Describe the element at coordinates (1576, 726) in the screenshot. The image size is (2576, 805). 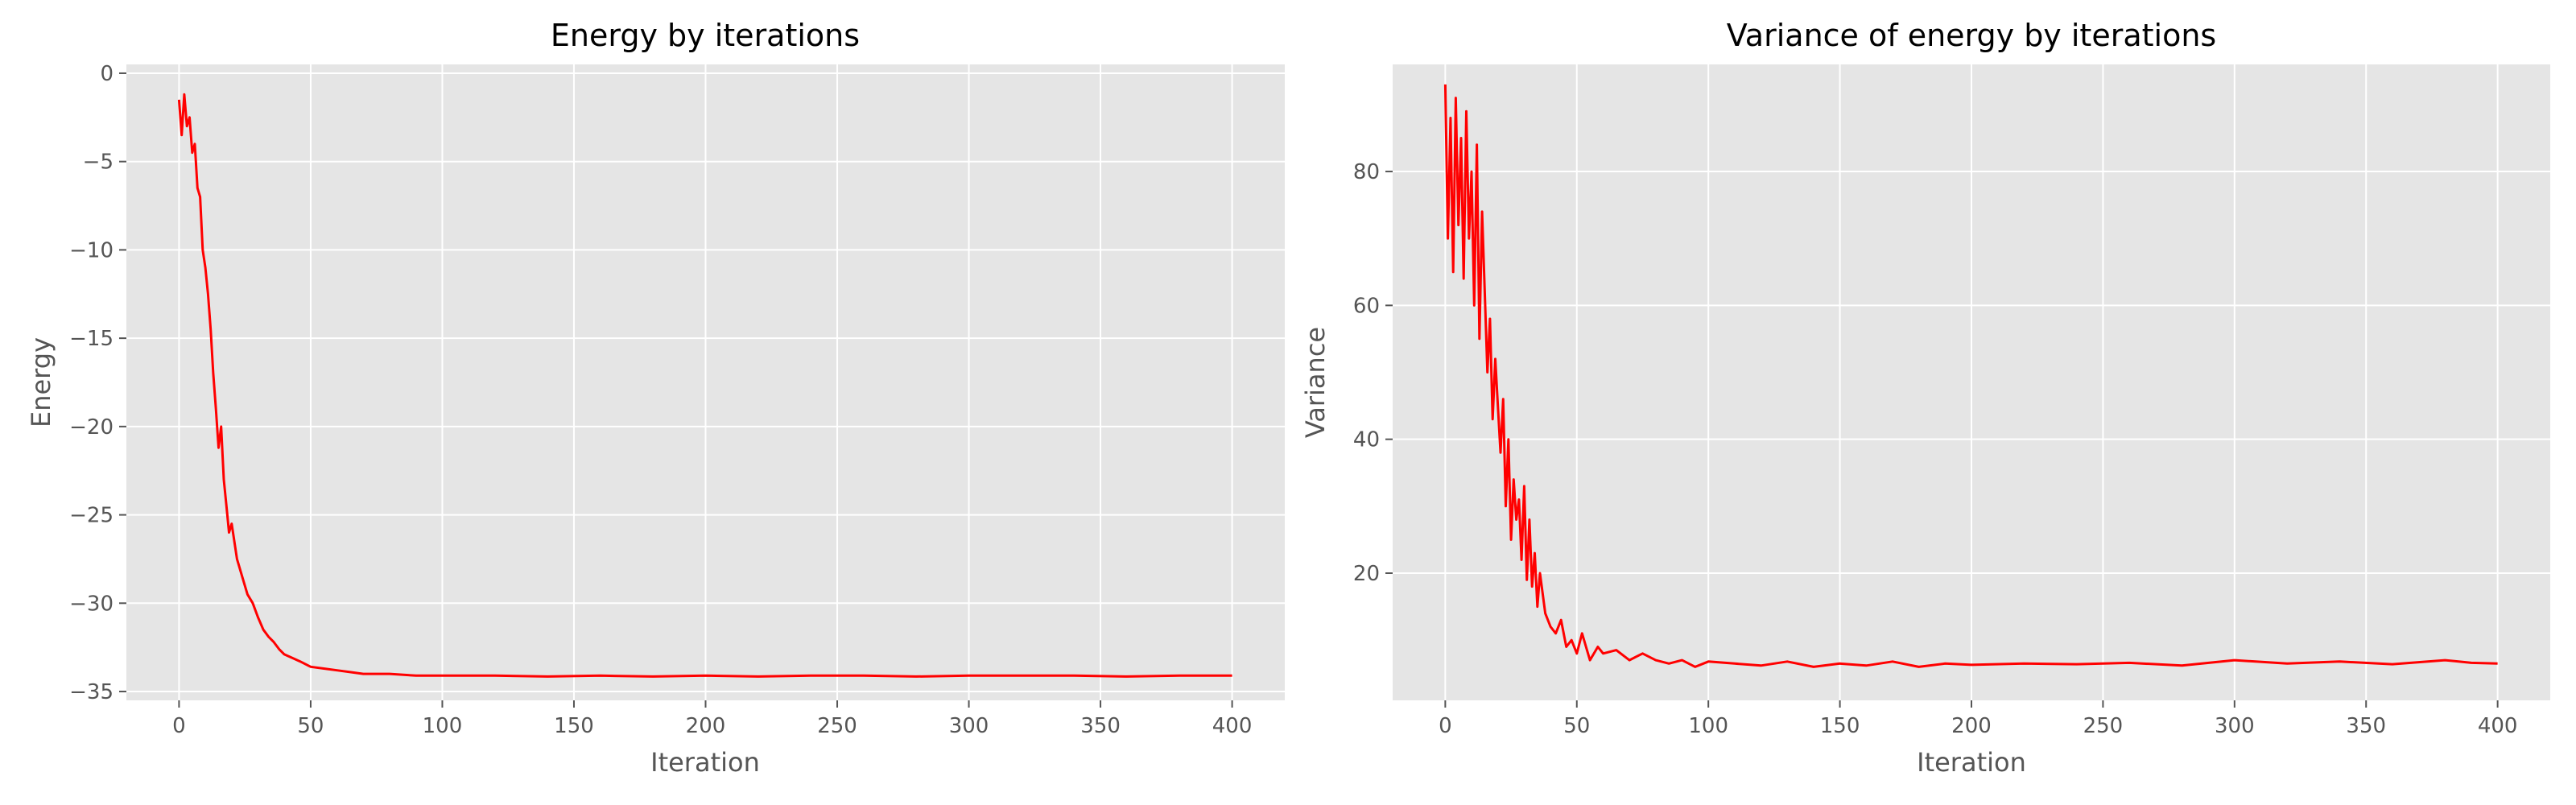
I see `variance-x-tick-label: 50` at that location.